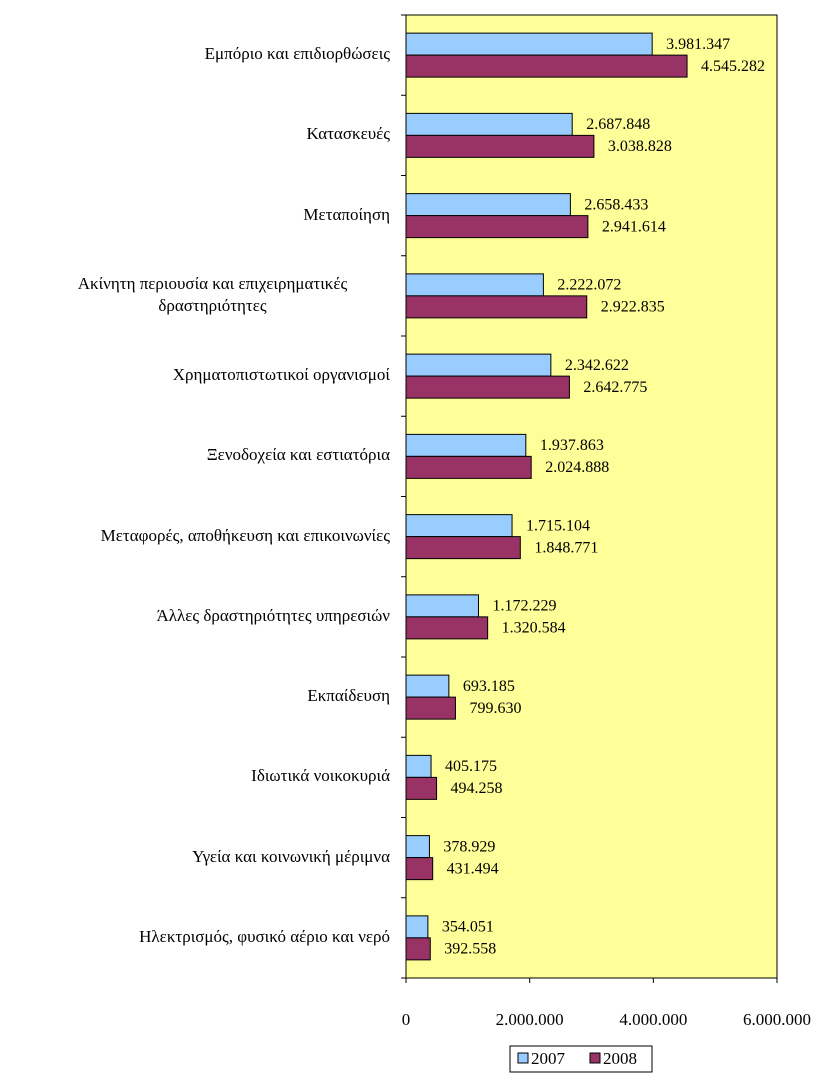 This screenshot has height=1090, width=831. What do you see at coordinates (577, 467) in the screenshot?
I see `value-label: 2.024.888` at bounding box center [577, 467].